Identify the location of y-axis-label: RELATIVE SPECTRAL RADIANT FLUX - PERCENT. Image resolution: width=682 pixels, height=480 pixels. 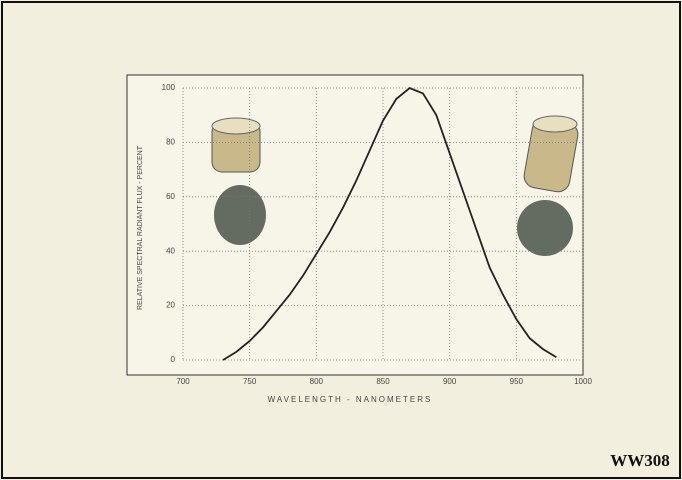
(140, 227).